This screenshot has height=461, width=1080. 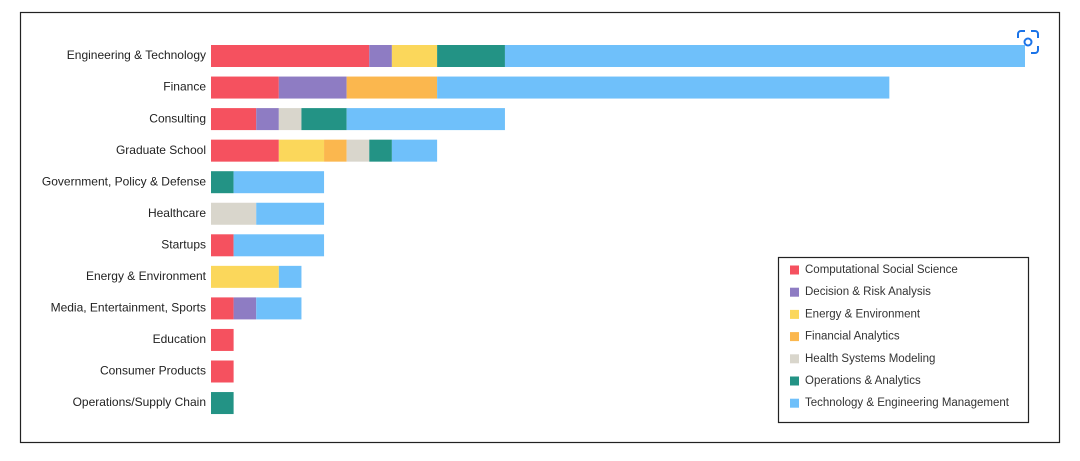 I want to click on legend-label: Financial Analytics, so click(x=852, y=337).